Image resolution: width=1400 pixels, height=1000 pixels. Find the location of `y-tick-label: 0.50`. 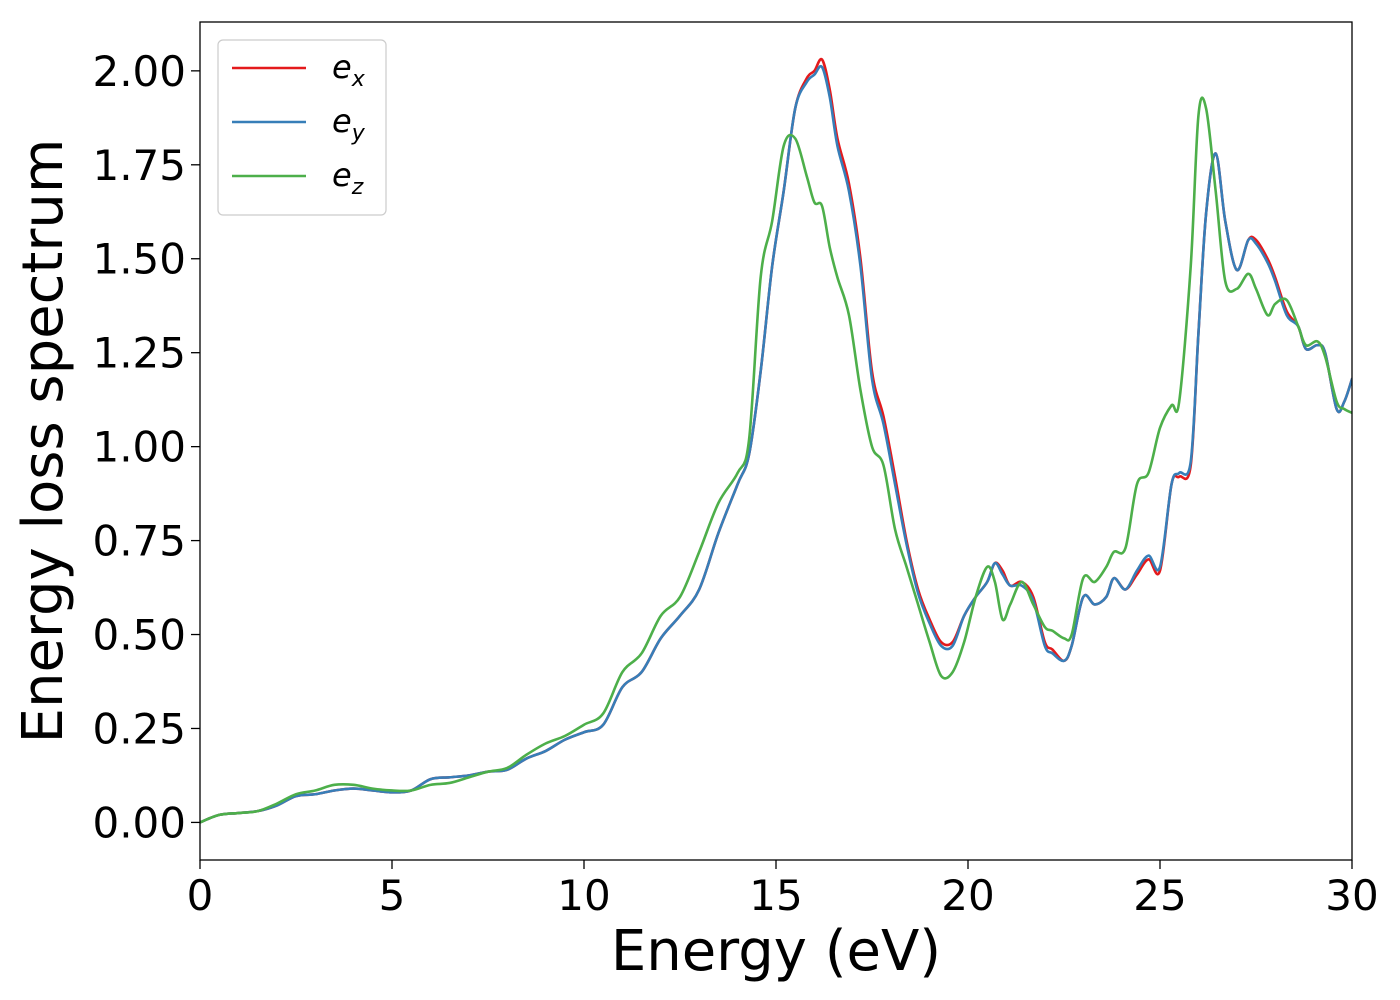

y-tick-label: 0.50 is located at coordinates (139, 635).